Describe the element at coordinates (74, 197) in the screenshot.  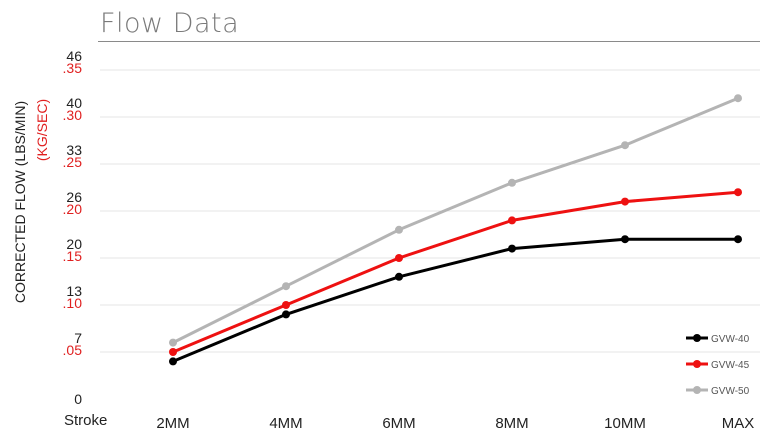
I see `y-tick-label-primary: 26` at that location.